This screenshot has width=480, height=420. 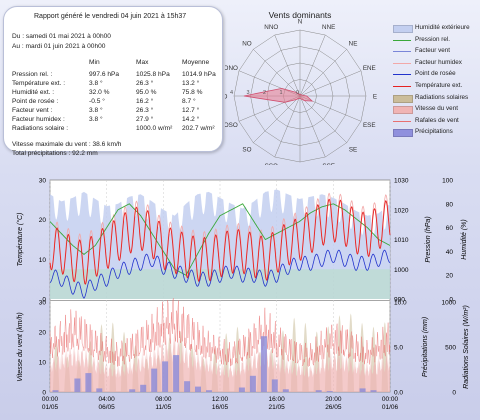 What do you see at coordinates (38, 119) in the screenshot?
I see `stat-label: Facteur humidex :` at bounding box center [38, 119].